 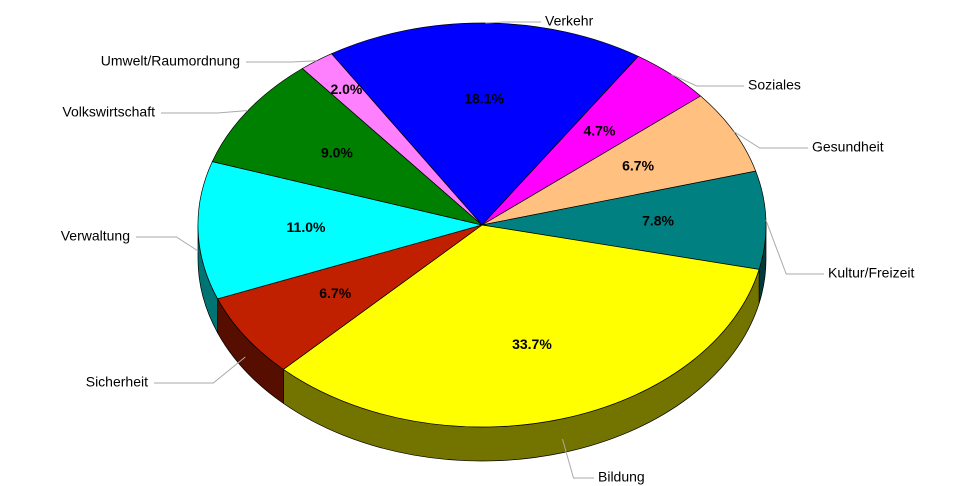 What do you see at coordinates (95, 236) in the screenshot?
I see `category-label: Verwaltung` at bounding box center [95, 236].